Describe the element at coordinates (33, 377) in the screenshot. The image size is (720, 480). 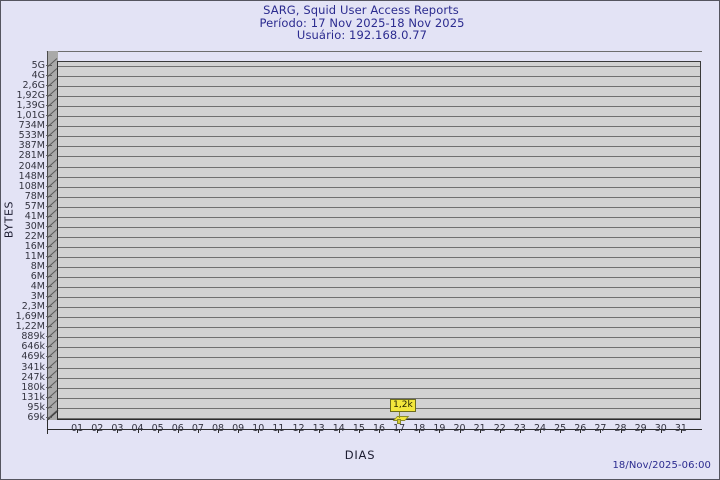
I see `y-axis-tick-label: 247k` at that location.